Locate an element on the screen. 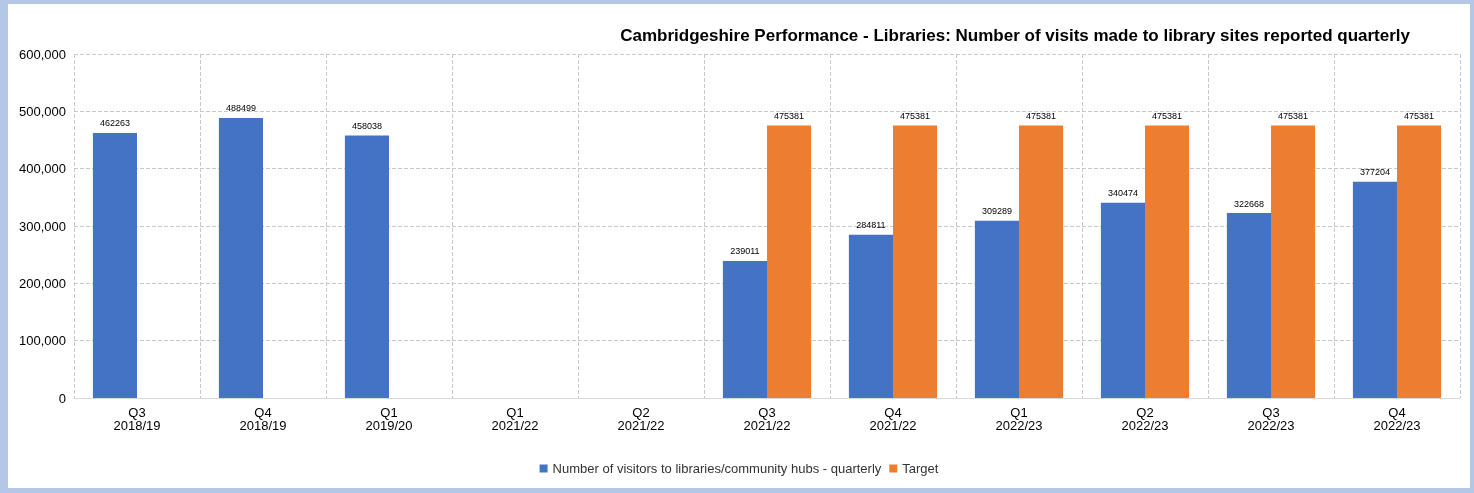  x-tick-label: Q3 2021/22 is located at coordinates (767, 419).